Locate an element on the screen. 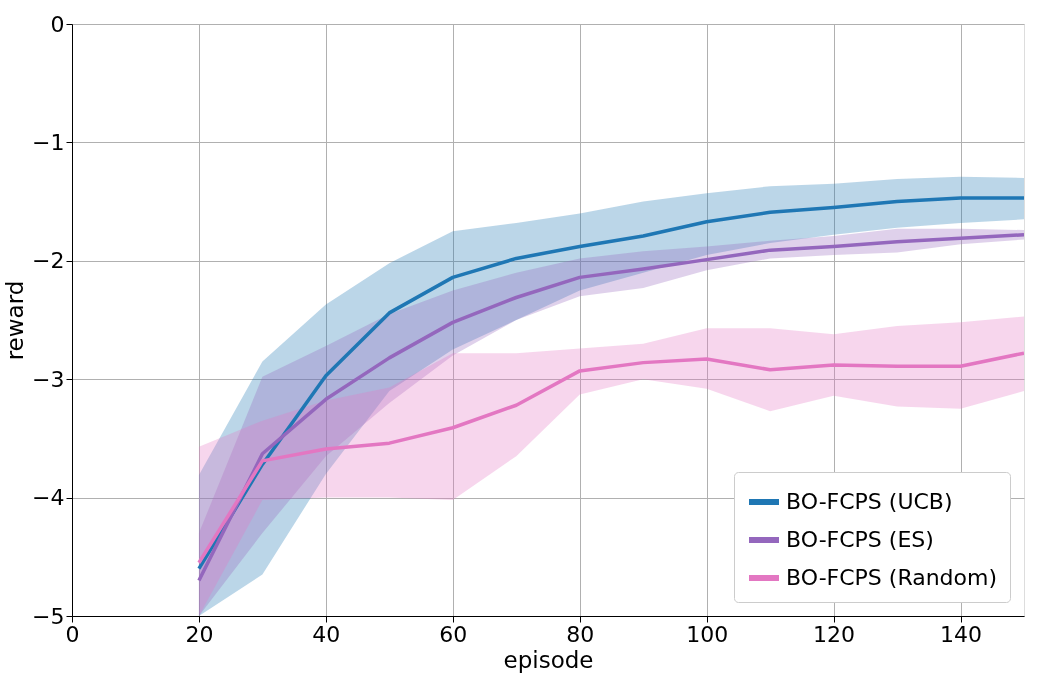 This screenshot has width=1038, height=680. x-axis-title: episode is located at coordinates (548, 659).